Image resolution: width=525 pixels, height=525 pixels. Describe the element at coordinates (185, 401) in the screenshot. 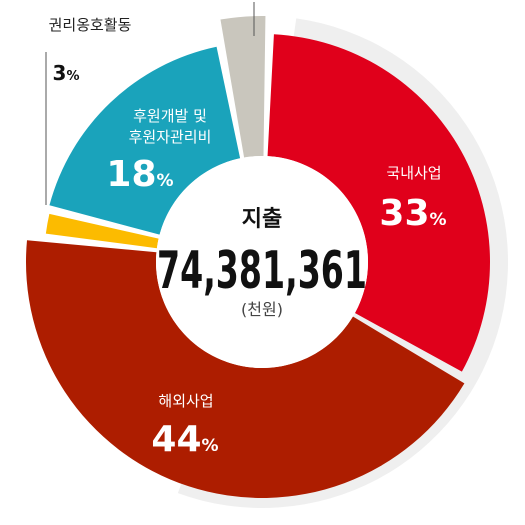

I see `slice-label-overseas: 해외사업` at that location.